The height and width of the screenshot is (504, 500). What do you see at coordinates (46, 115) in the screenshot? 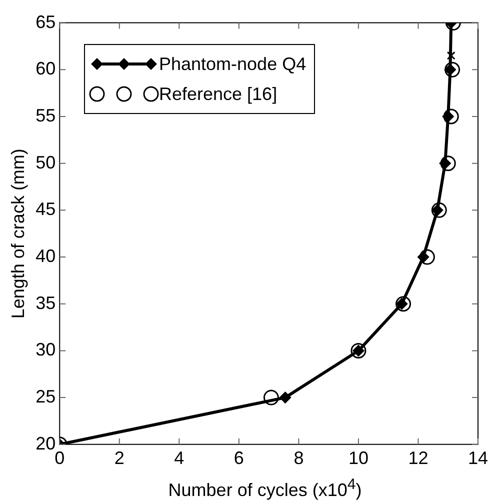
I see `y-tick-label: 55` at bounding box center [46, 115].